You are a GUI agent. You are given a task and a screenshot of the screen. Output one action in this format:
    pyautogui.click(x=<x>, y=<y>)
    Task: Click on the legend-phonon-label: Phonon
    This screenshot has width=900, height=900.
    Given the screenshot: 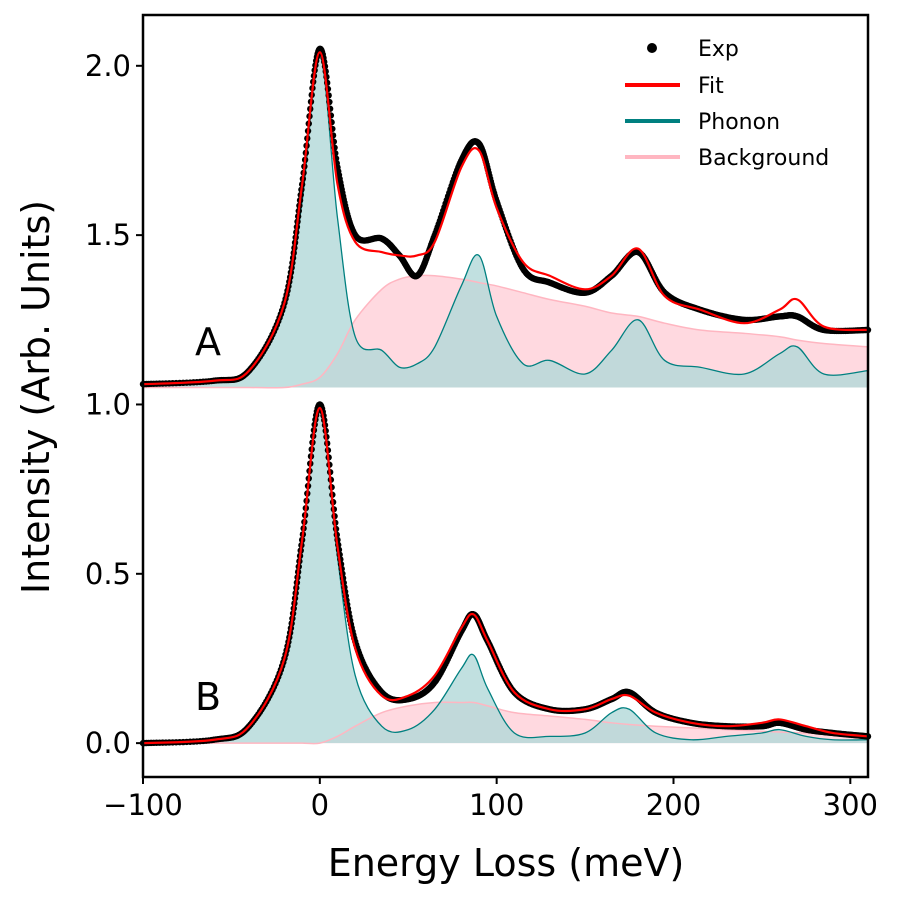 What is the action you would take?
    pyautogui.click(x=739, y=122)
    